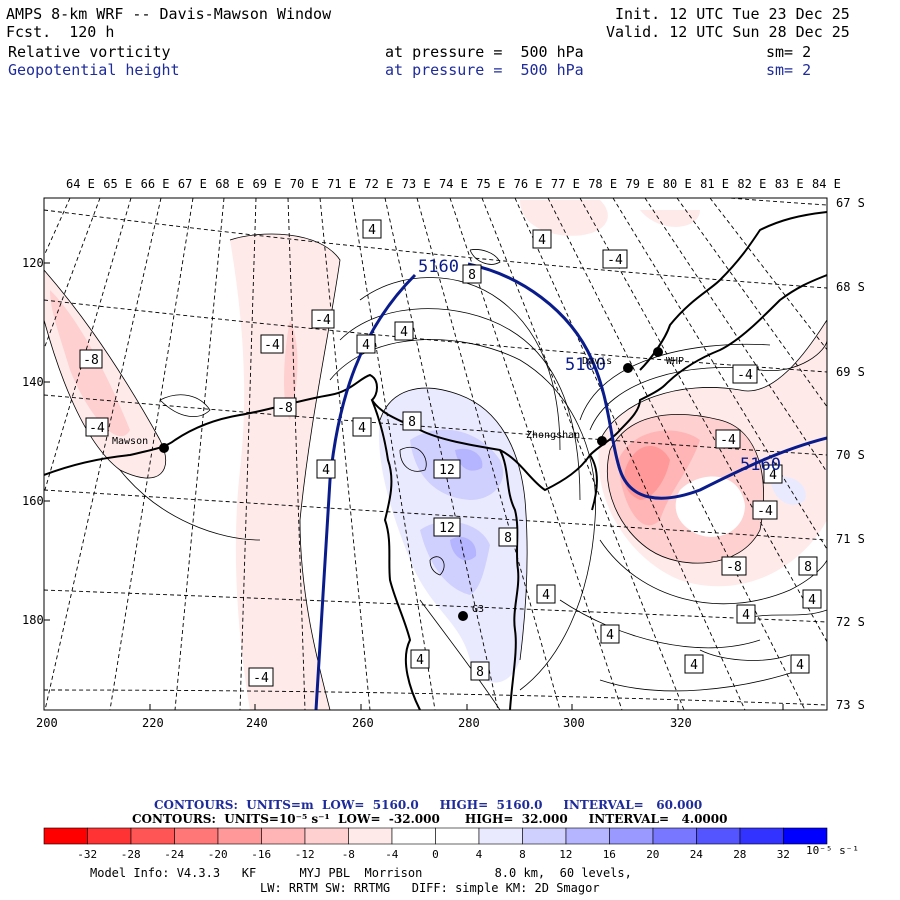 This screenshot has width=900, height=900. What do you see at coordinates (850, 539) in the screenshot?
I see `latitude-label: 71 S` at bounding box center [850, 539].